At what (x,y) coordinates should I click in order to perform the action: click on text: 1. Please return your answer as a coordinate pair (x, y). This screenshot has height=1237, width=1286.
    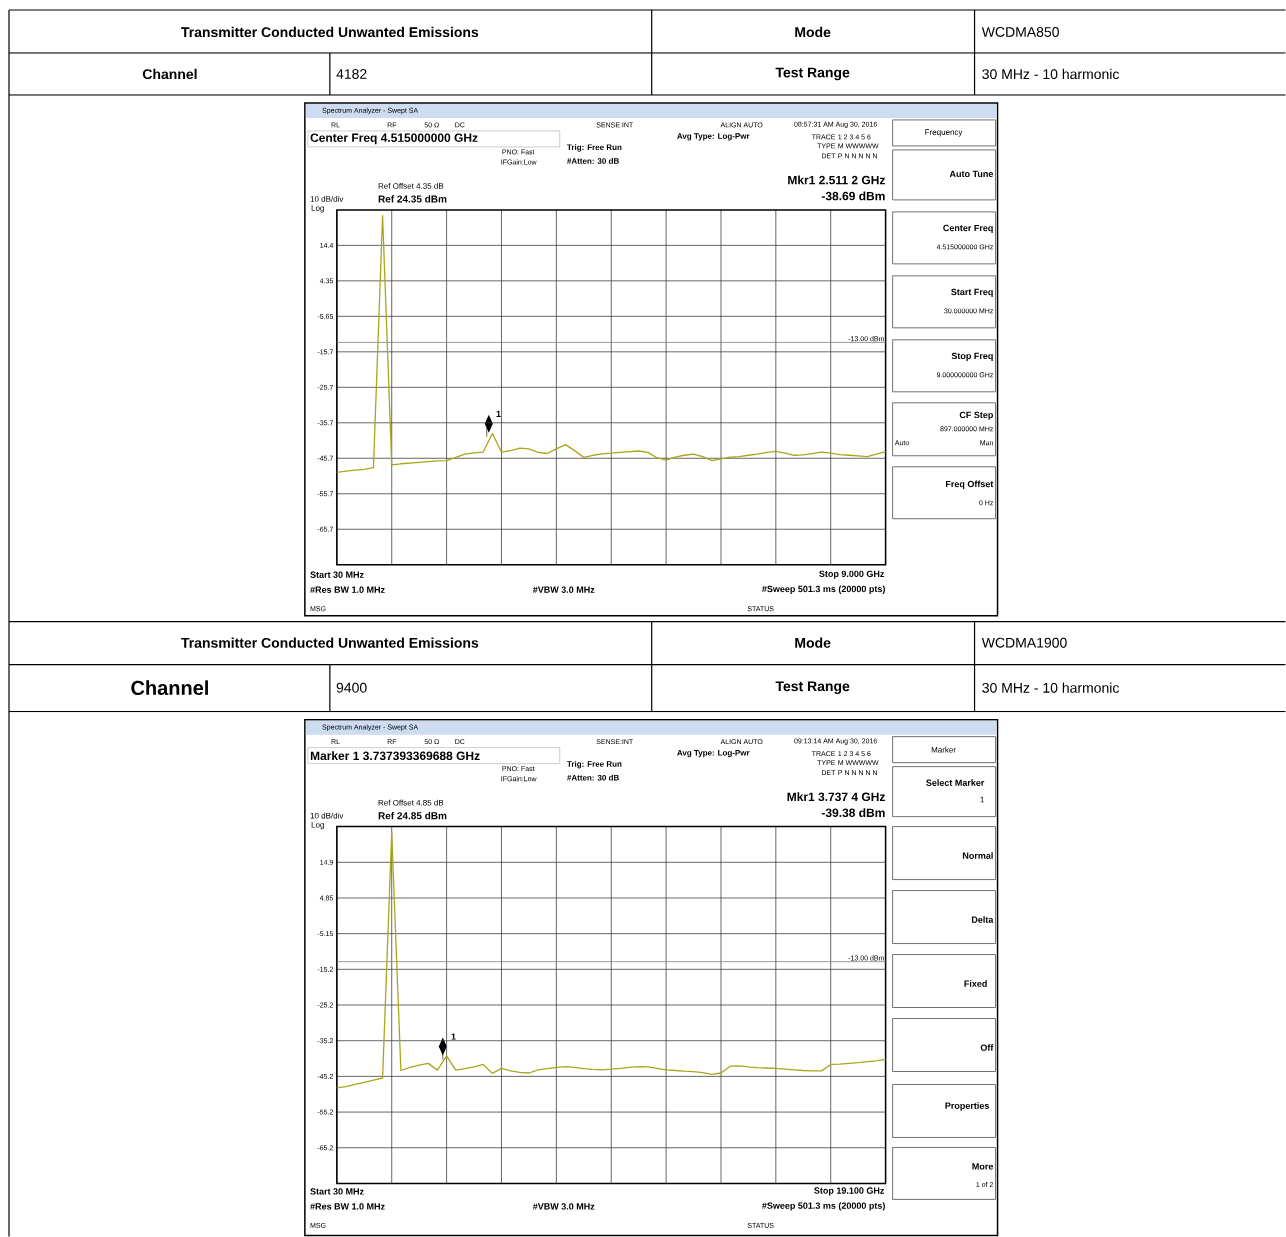
    Looking at the image, I should click on (982, 799).